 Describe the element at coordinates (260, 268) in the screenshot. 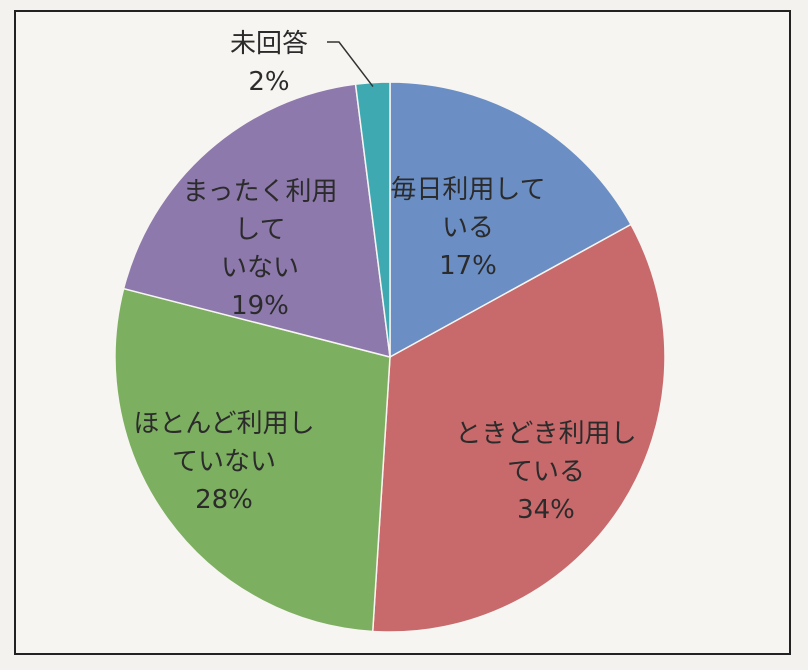

I see `slice-category-label: いない` at that location.